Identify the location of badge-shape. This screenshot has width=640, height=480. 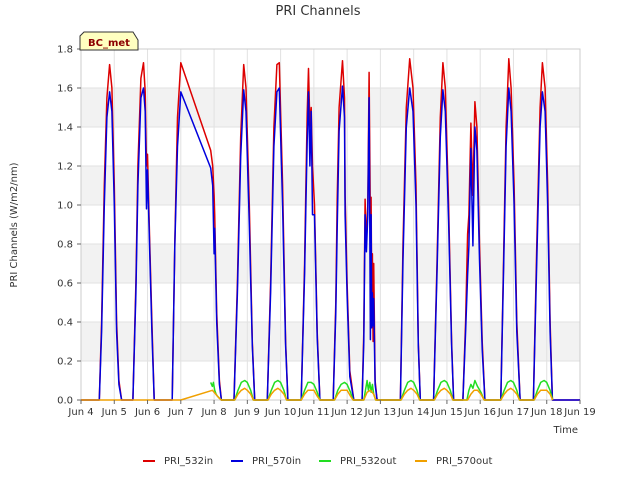
(109, 41).